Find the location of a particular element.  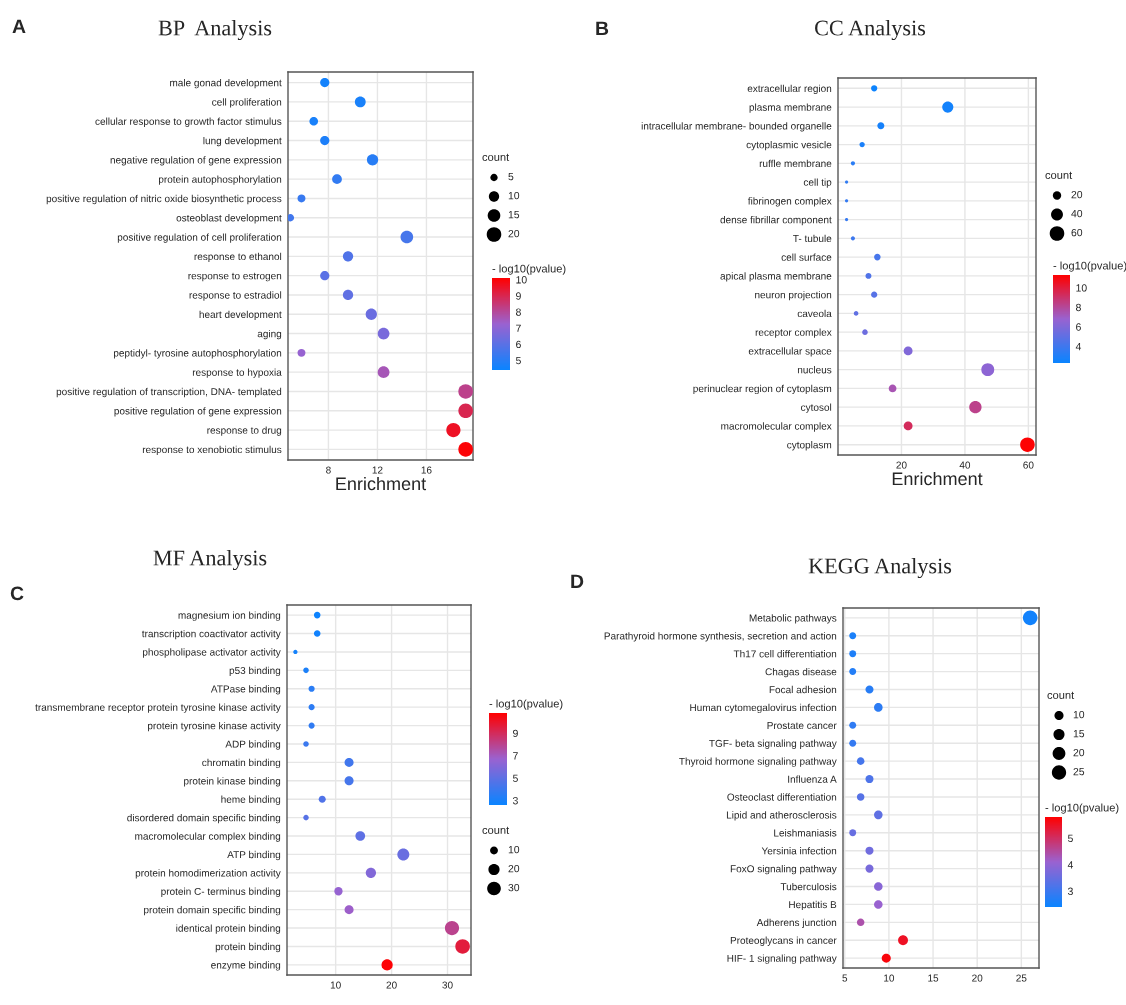

chart-title: CC Analysis is located at coordinates (870, 30).